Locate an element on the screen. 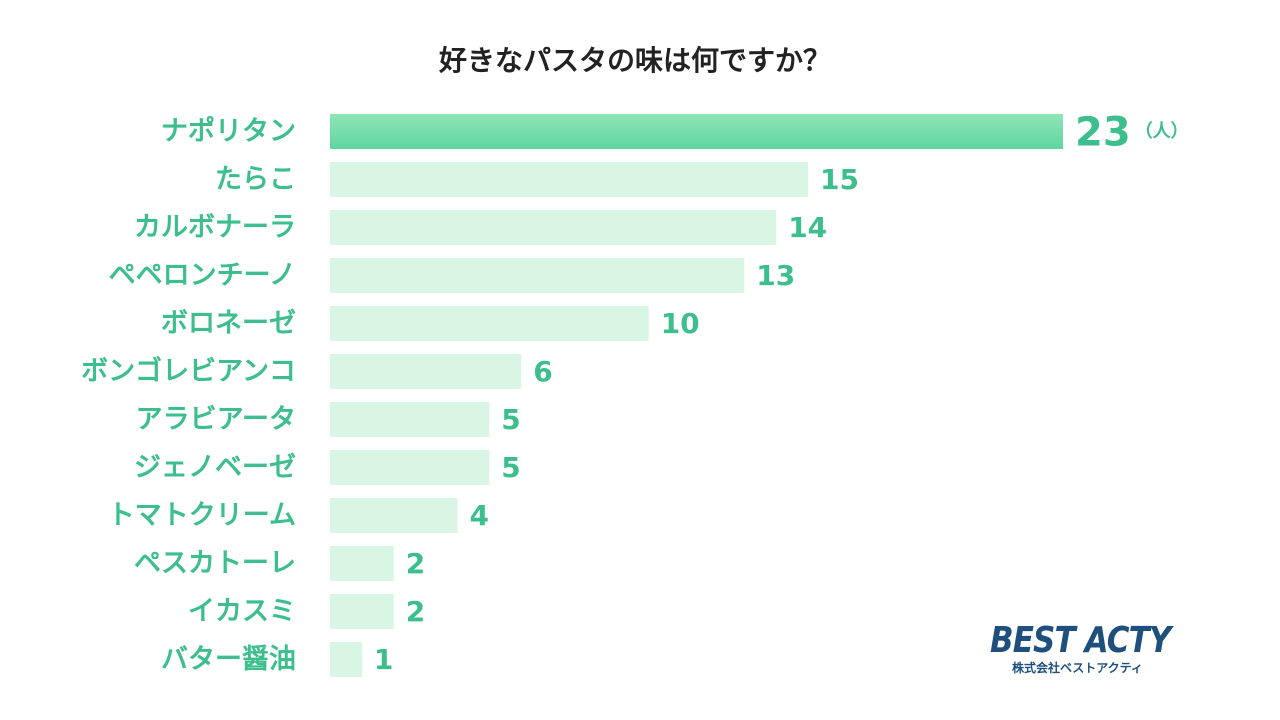  value-label-10: 2 is located at coordinates (415, 611).